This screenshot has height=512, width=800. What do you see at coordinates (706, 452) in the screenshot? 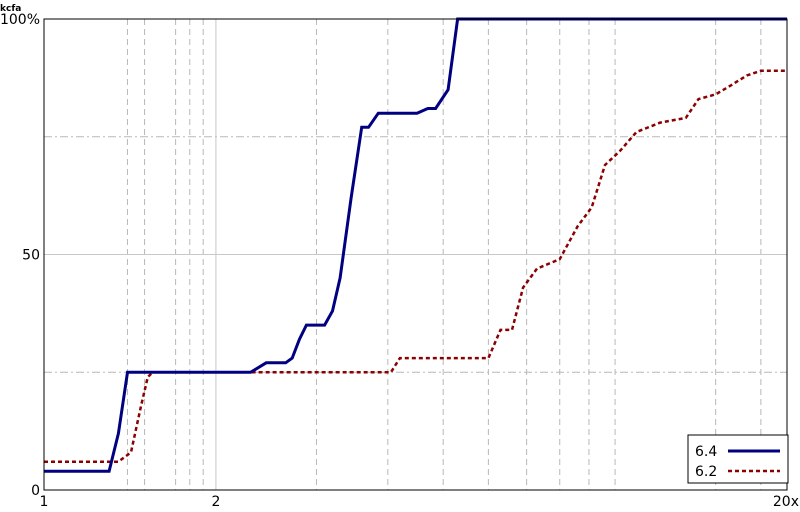
I see `legend-label-6-4: 6.4` at bounding box center [706, 452].